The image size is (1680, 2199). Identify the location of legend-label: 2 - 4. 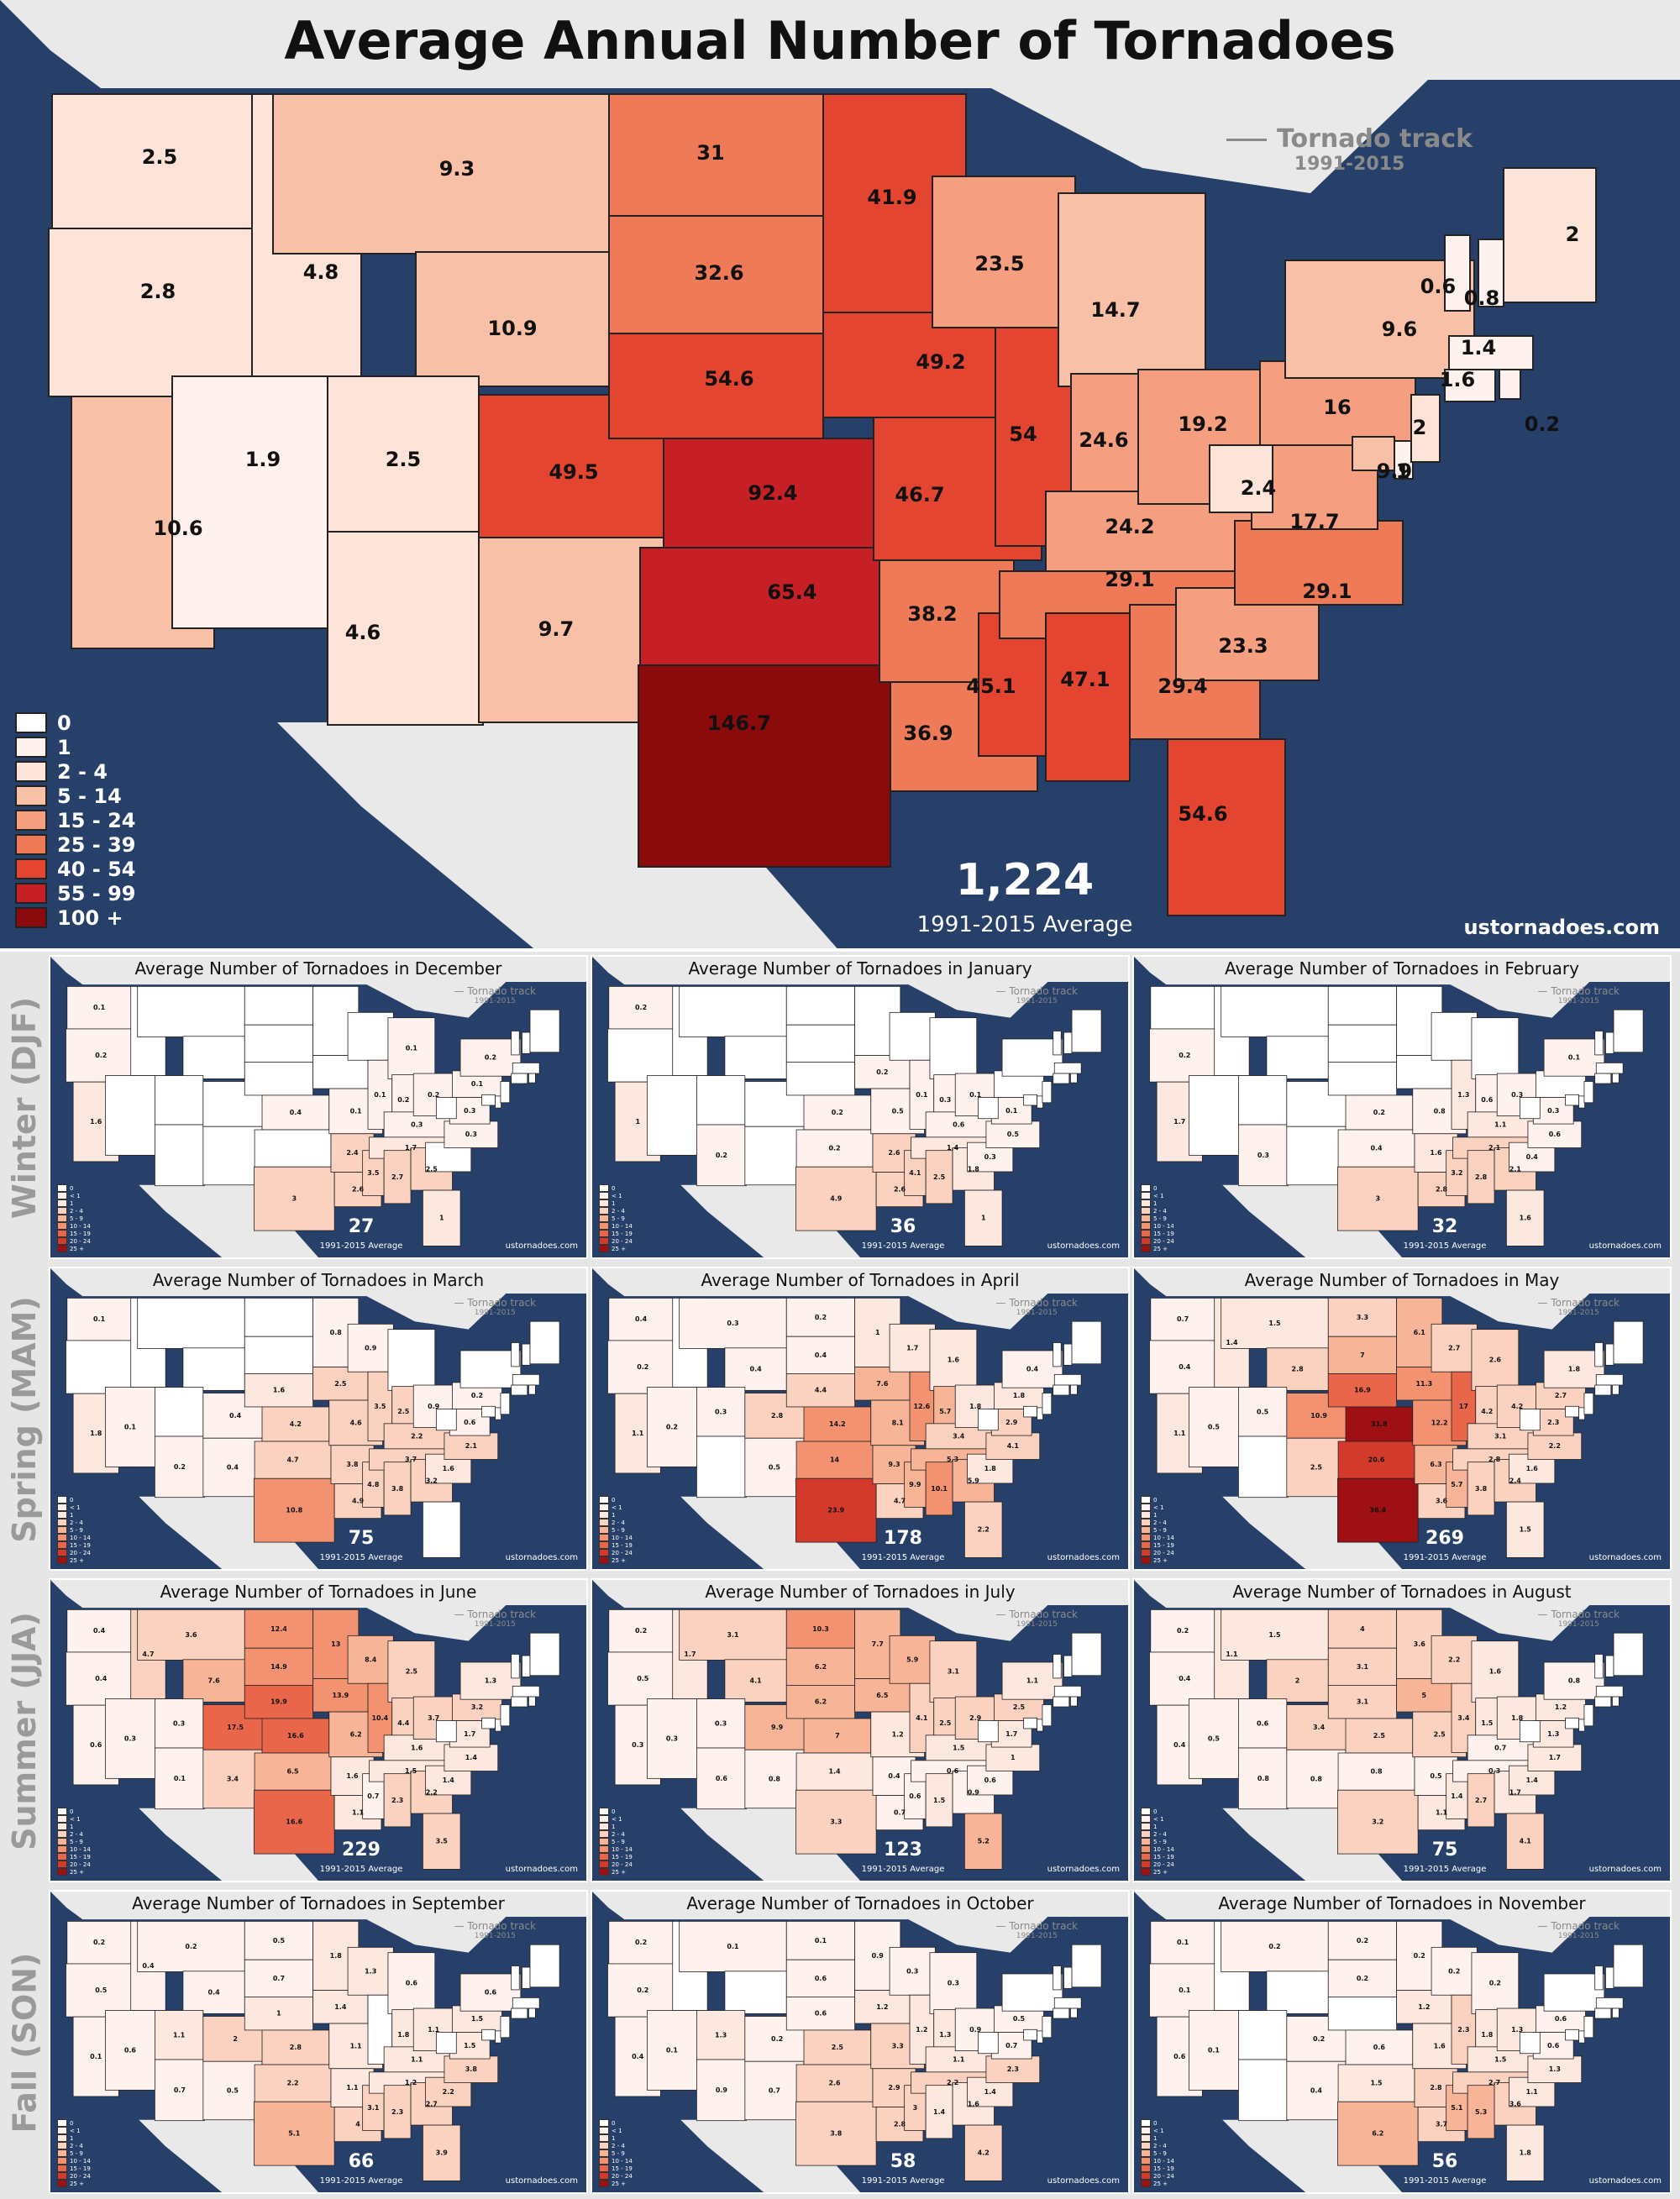
(82, 771).